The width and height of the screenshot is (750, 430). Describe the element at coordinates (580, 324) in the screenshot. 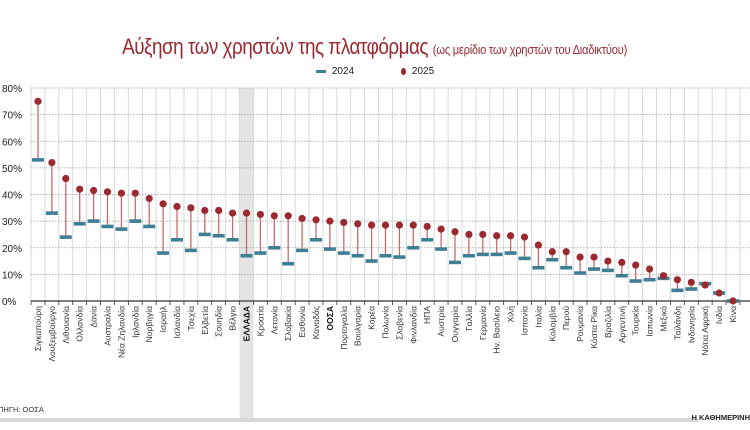

I see `x-tick-label: Ρουμανία` at that location.